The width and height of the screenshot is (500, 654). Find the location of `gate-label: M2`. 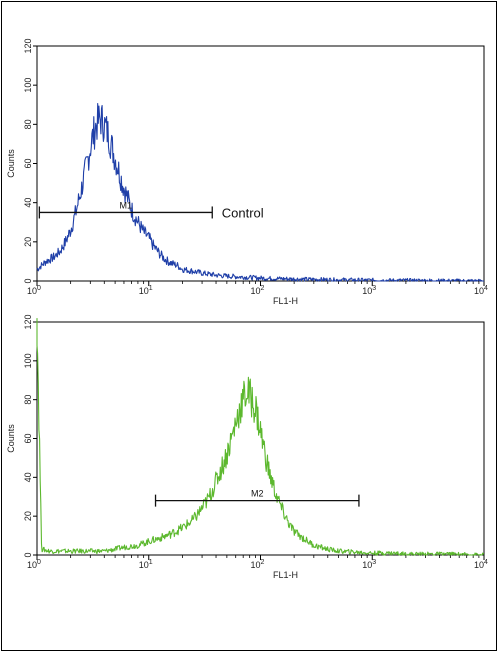

gate-label: M2 is located at coordinates (257, 494).